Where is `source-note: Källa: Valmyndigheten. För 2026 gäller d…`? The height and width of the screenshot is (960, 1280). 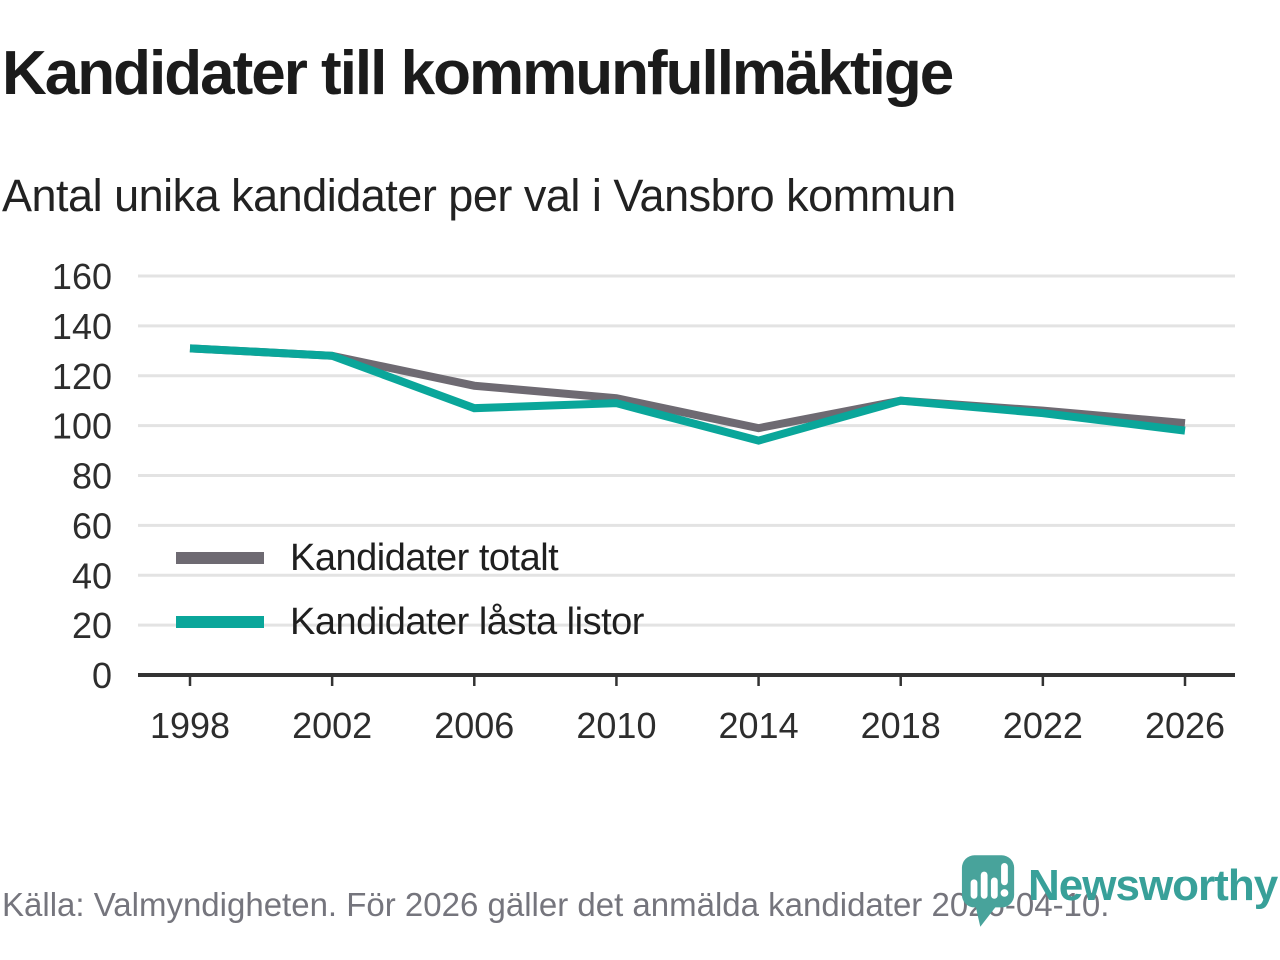
source-note: Källa: Valmyndigheten. För 2026 gäller d… is located at coordinates (556, 904).